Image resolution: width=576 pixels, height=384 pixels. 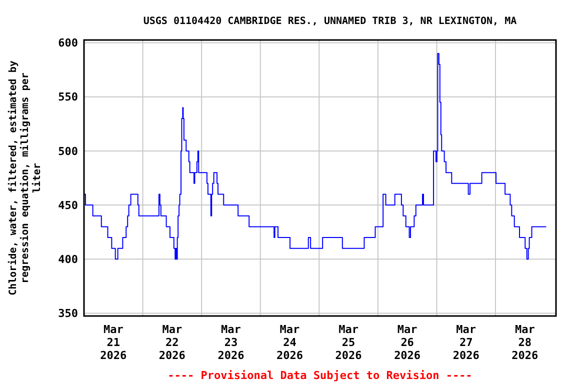 What do you see at coordinates (68, 259) in the screenshot?
I see `y-tick-label: 400` at bounding box center [68, 259].